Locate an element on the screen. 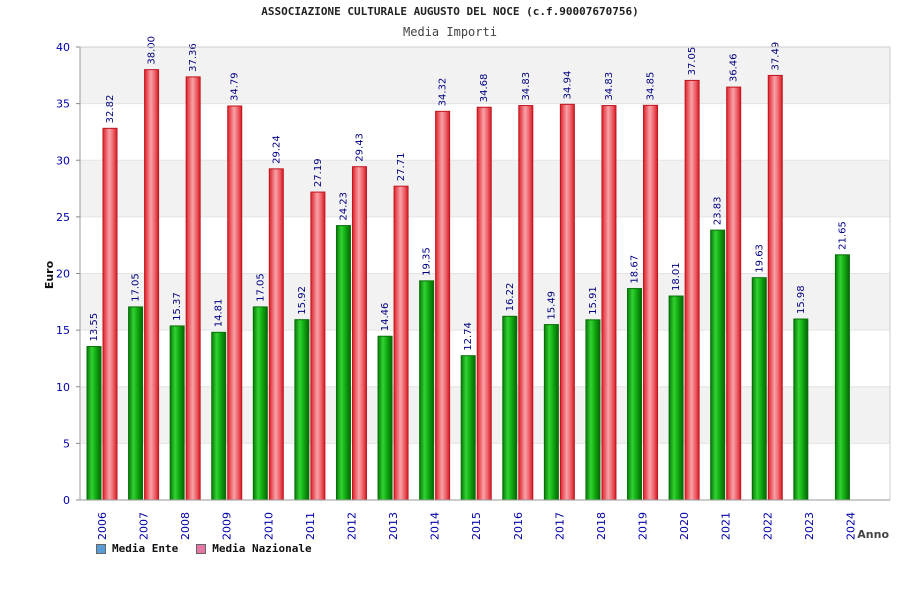 This screenshot has width=900, height=600. chart-legend: Media Ente Media Nazionale is located at coordinates (204, 548).